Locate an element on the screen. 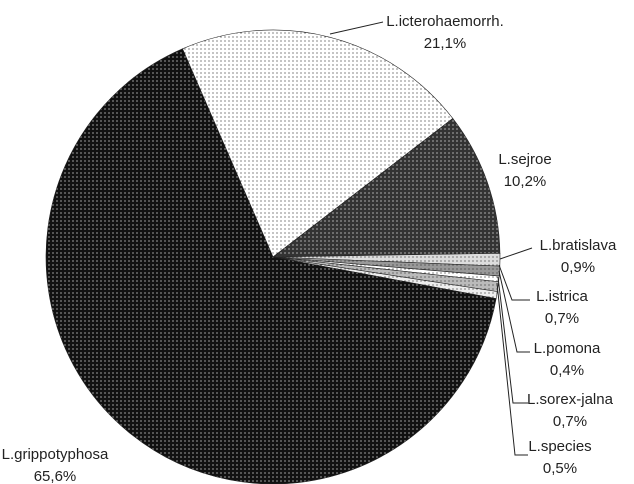  value-label: 21,1% is located at coordinates (445, 43).